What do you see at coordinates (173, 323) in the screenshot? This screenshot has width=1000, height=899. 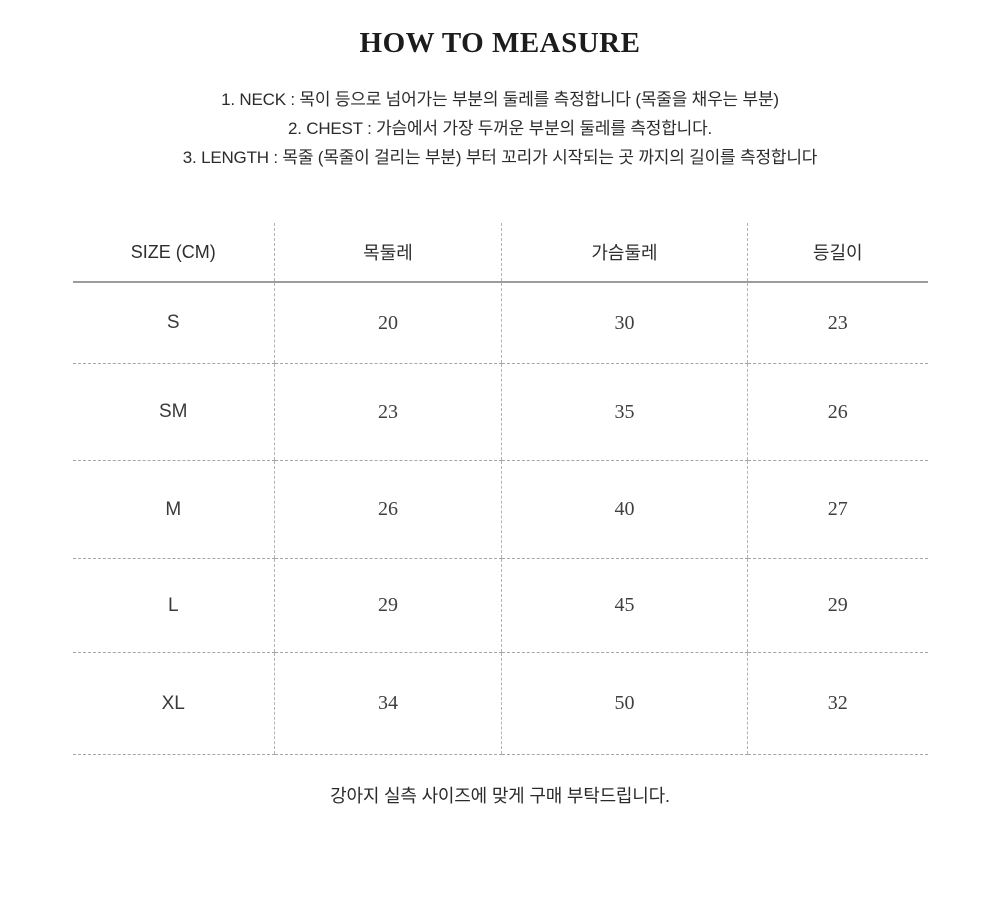 I see `size-cell: S` at bounding box center [173, 323].